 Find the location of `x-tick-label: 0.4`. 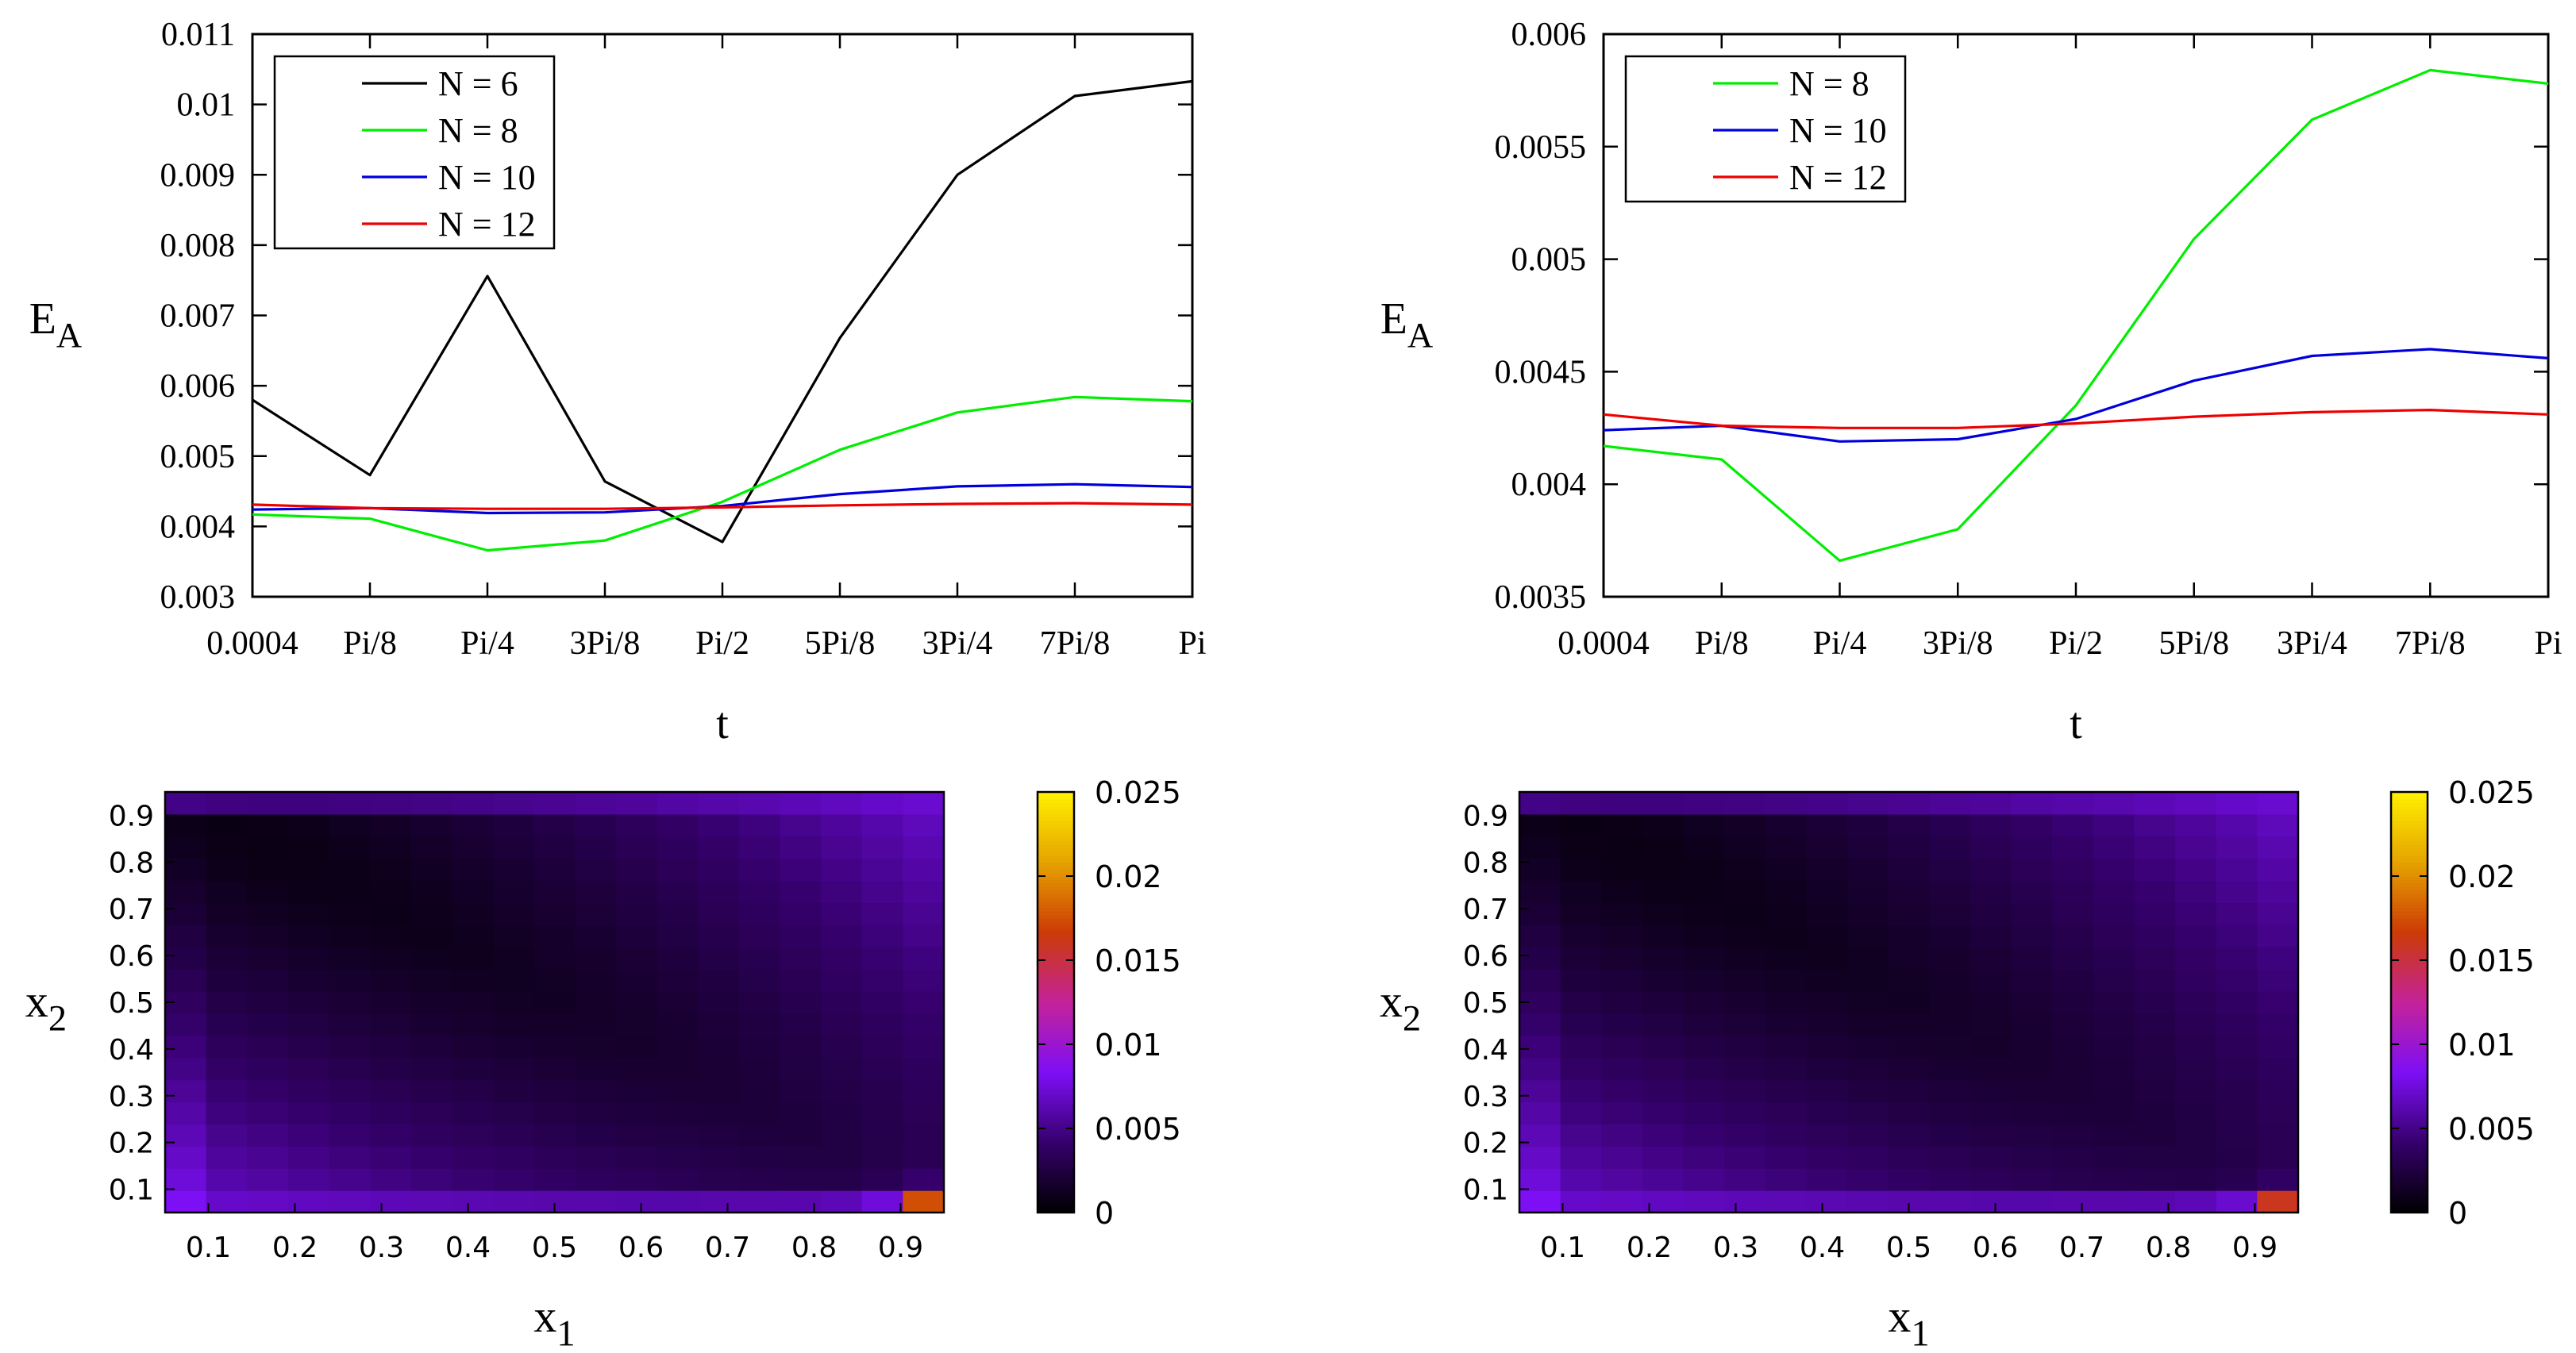

x-tick-label: 0.4 is located at coordinates (1822, 1248).